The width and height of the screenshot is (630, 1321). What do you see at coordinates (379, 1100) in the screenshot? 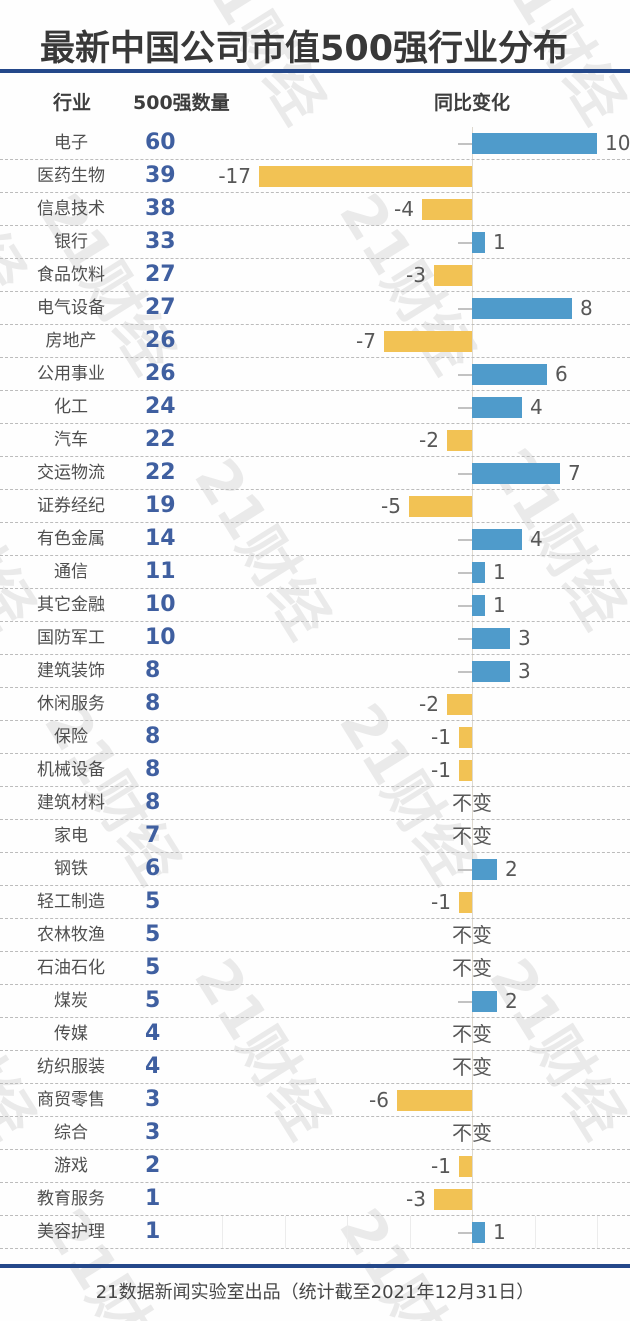
I see `change-value-label: -6` at bounding box center [379, 1100].